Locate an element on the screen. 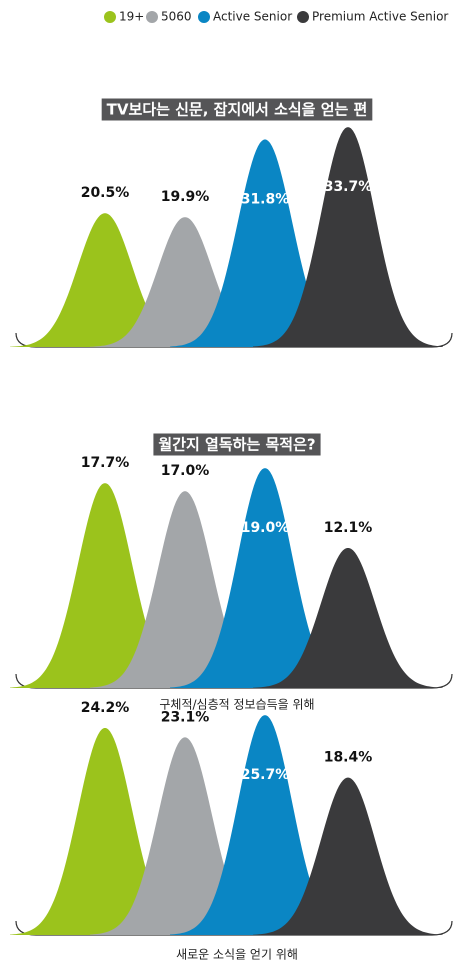  data-label: 33.7% is located at coordinates (348, 187).